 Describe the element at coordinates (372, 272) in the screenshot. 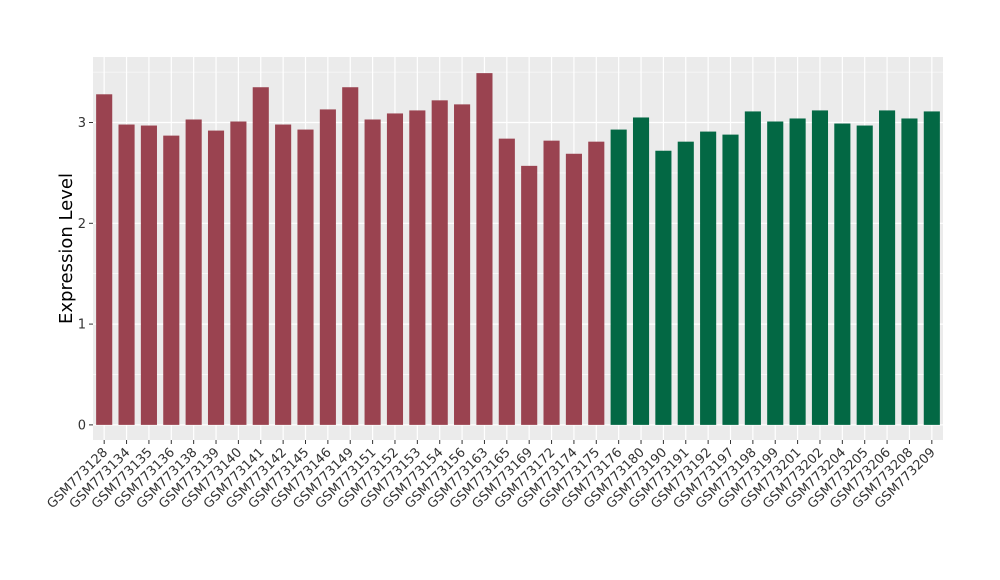

I see `bar-gsm773151` at that location.